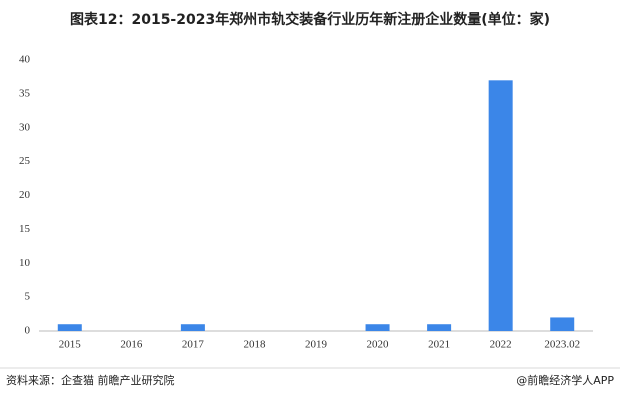  Describe the element at coordinates (28, 297) in the screenshot. I see `y-tick-label: 5` at that location.